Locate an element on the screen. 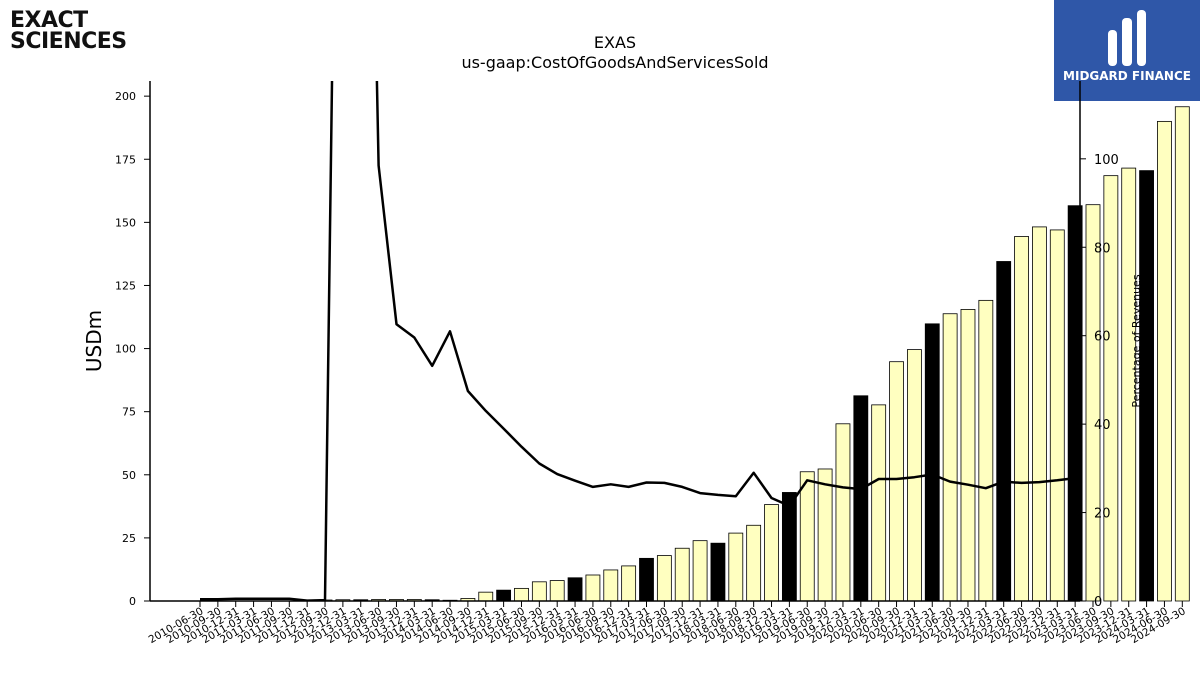  y-axis-label: USDm is located at coordinates (94, 341).